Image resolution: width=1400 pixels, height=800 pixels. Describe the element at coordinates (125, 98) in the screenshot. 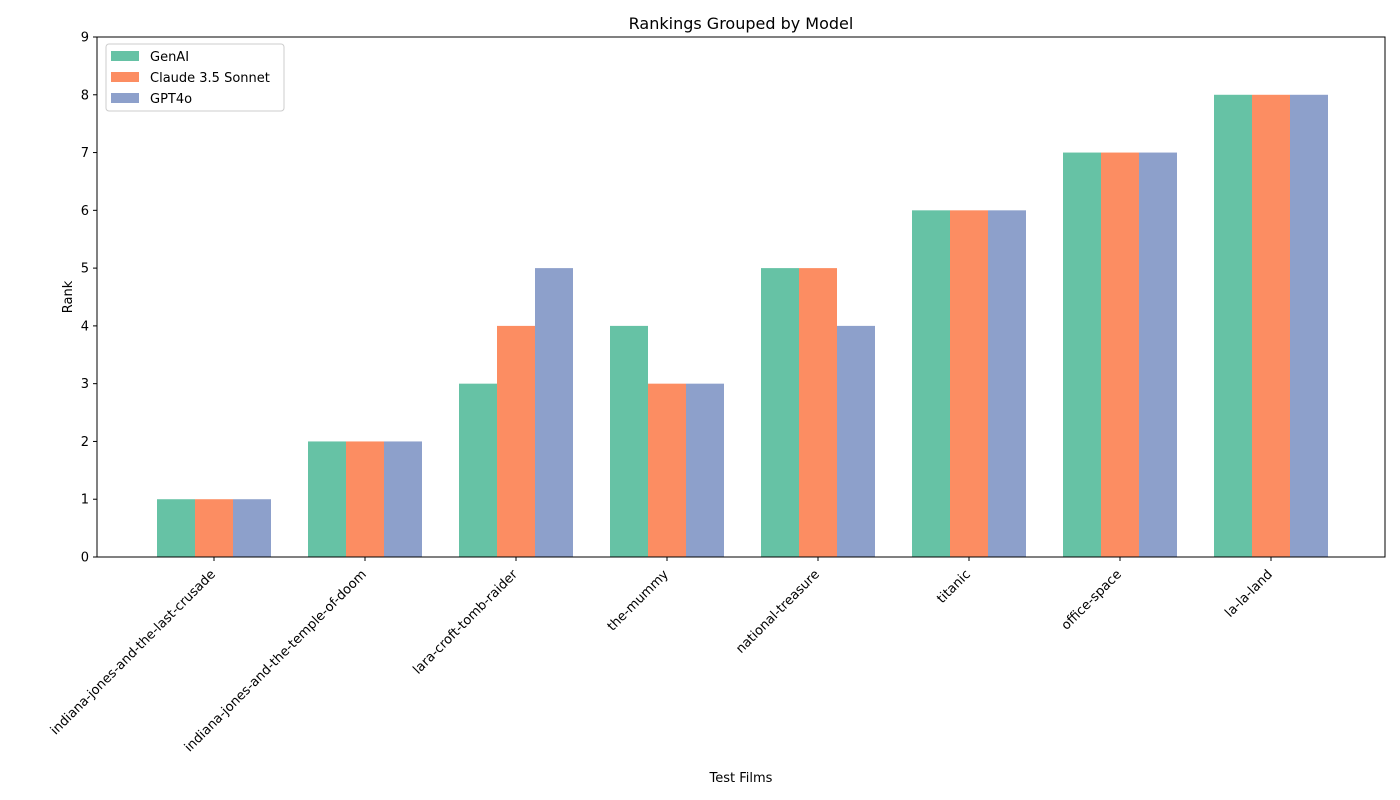

I see `legend-swatch-gpt4o` at that location.